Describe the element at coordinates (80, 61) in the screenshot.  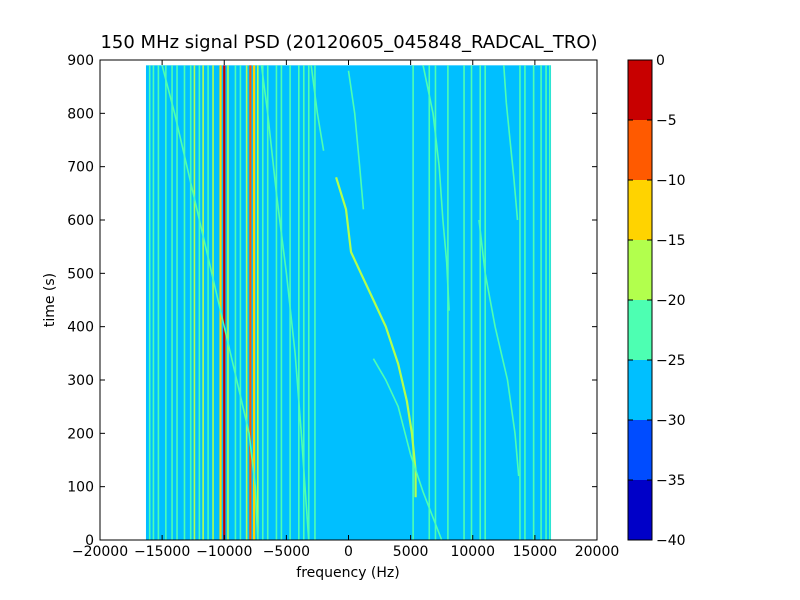
I see `y-tick-label: 900` at that location.